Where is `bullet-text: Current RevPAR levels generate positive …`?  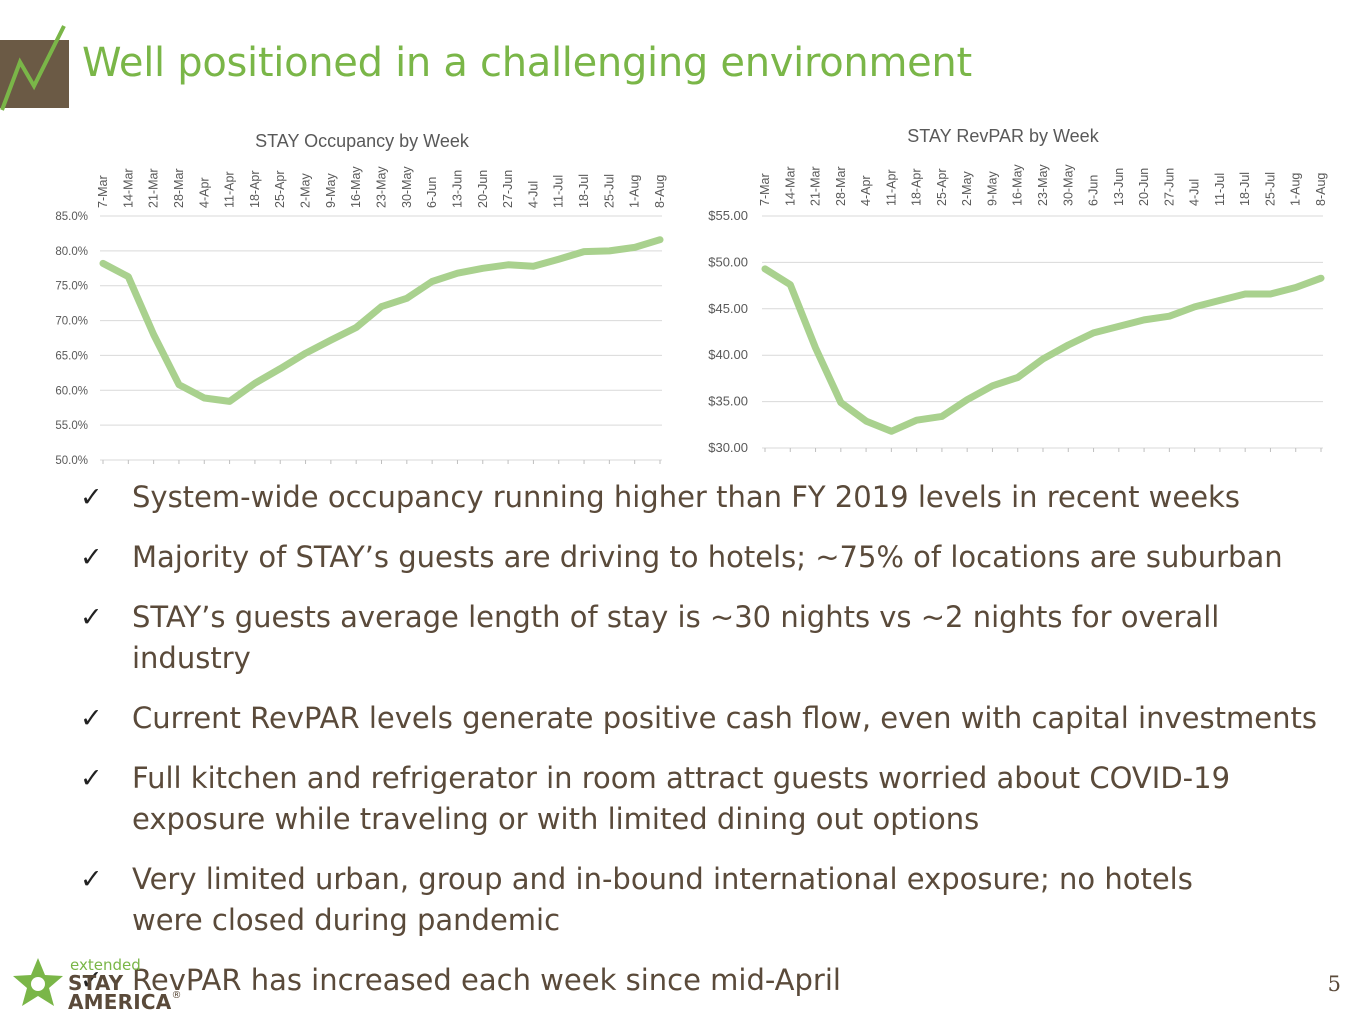
bullet-text: Current RevPAR levels generate positive … is located at coordinates (724, 718).